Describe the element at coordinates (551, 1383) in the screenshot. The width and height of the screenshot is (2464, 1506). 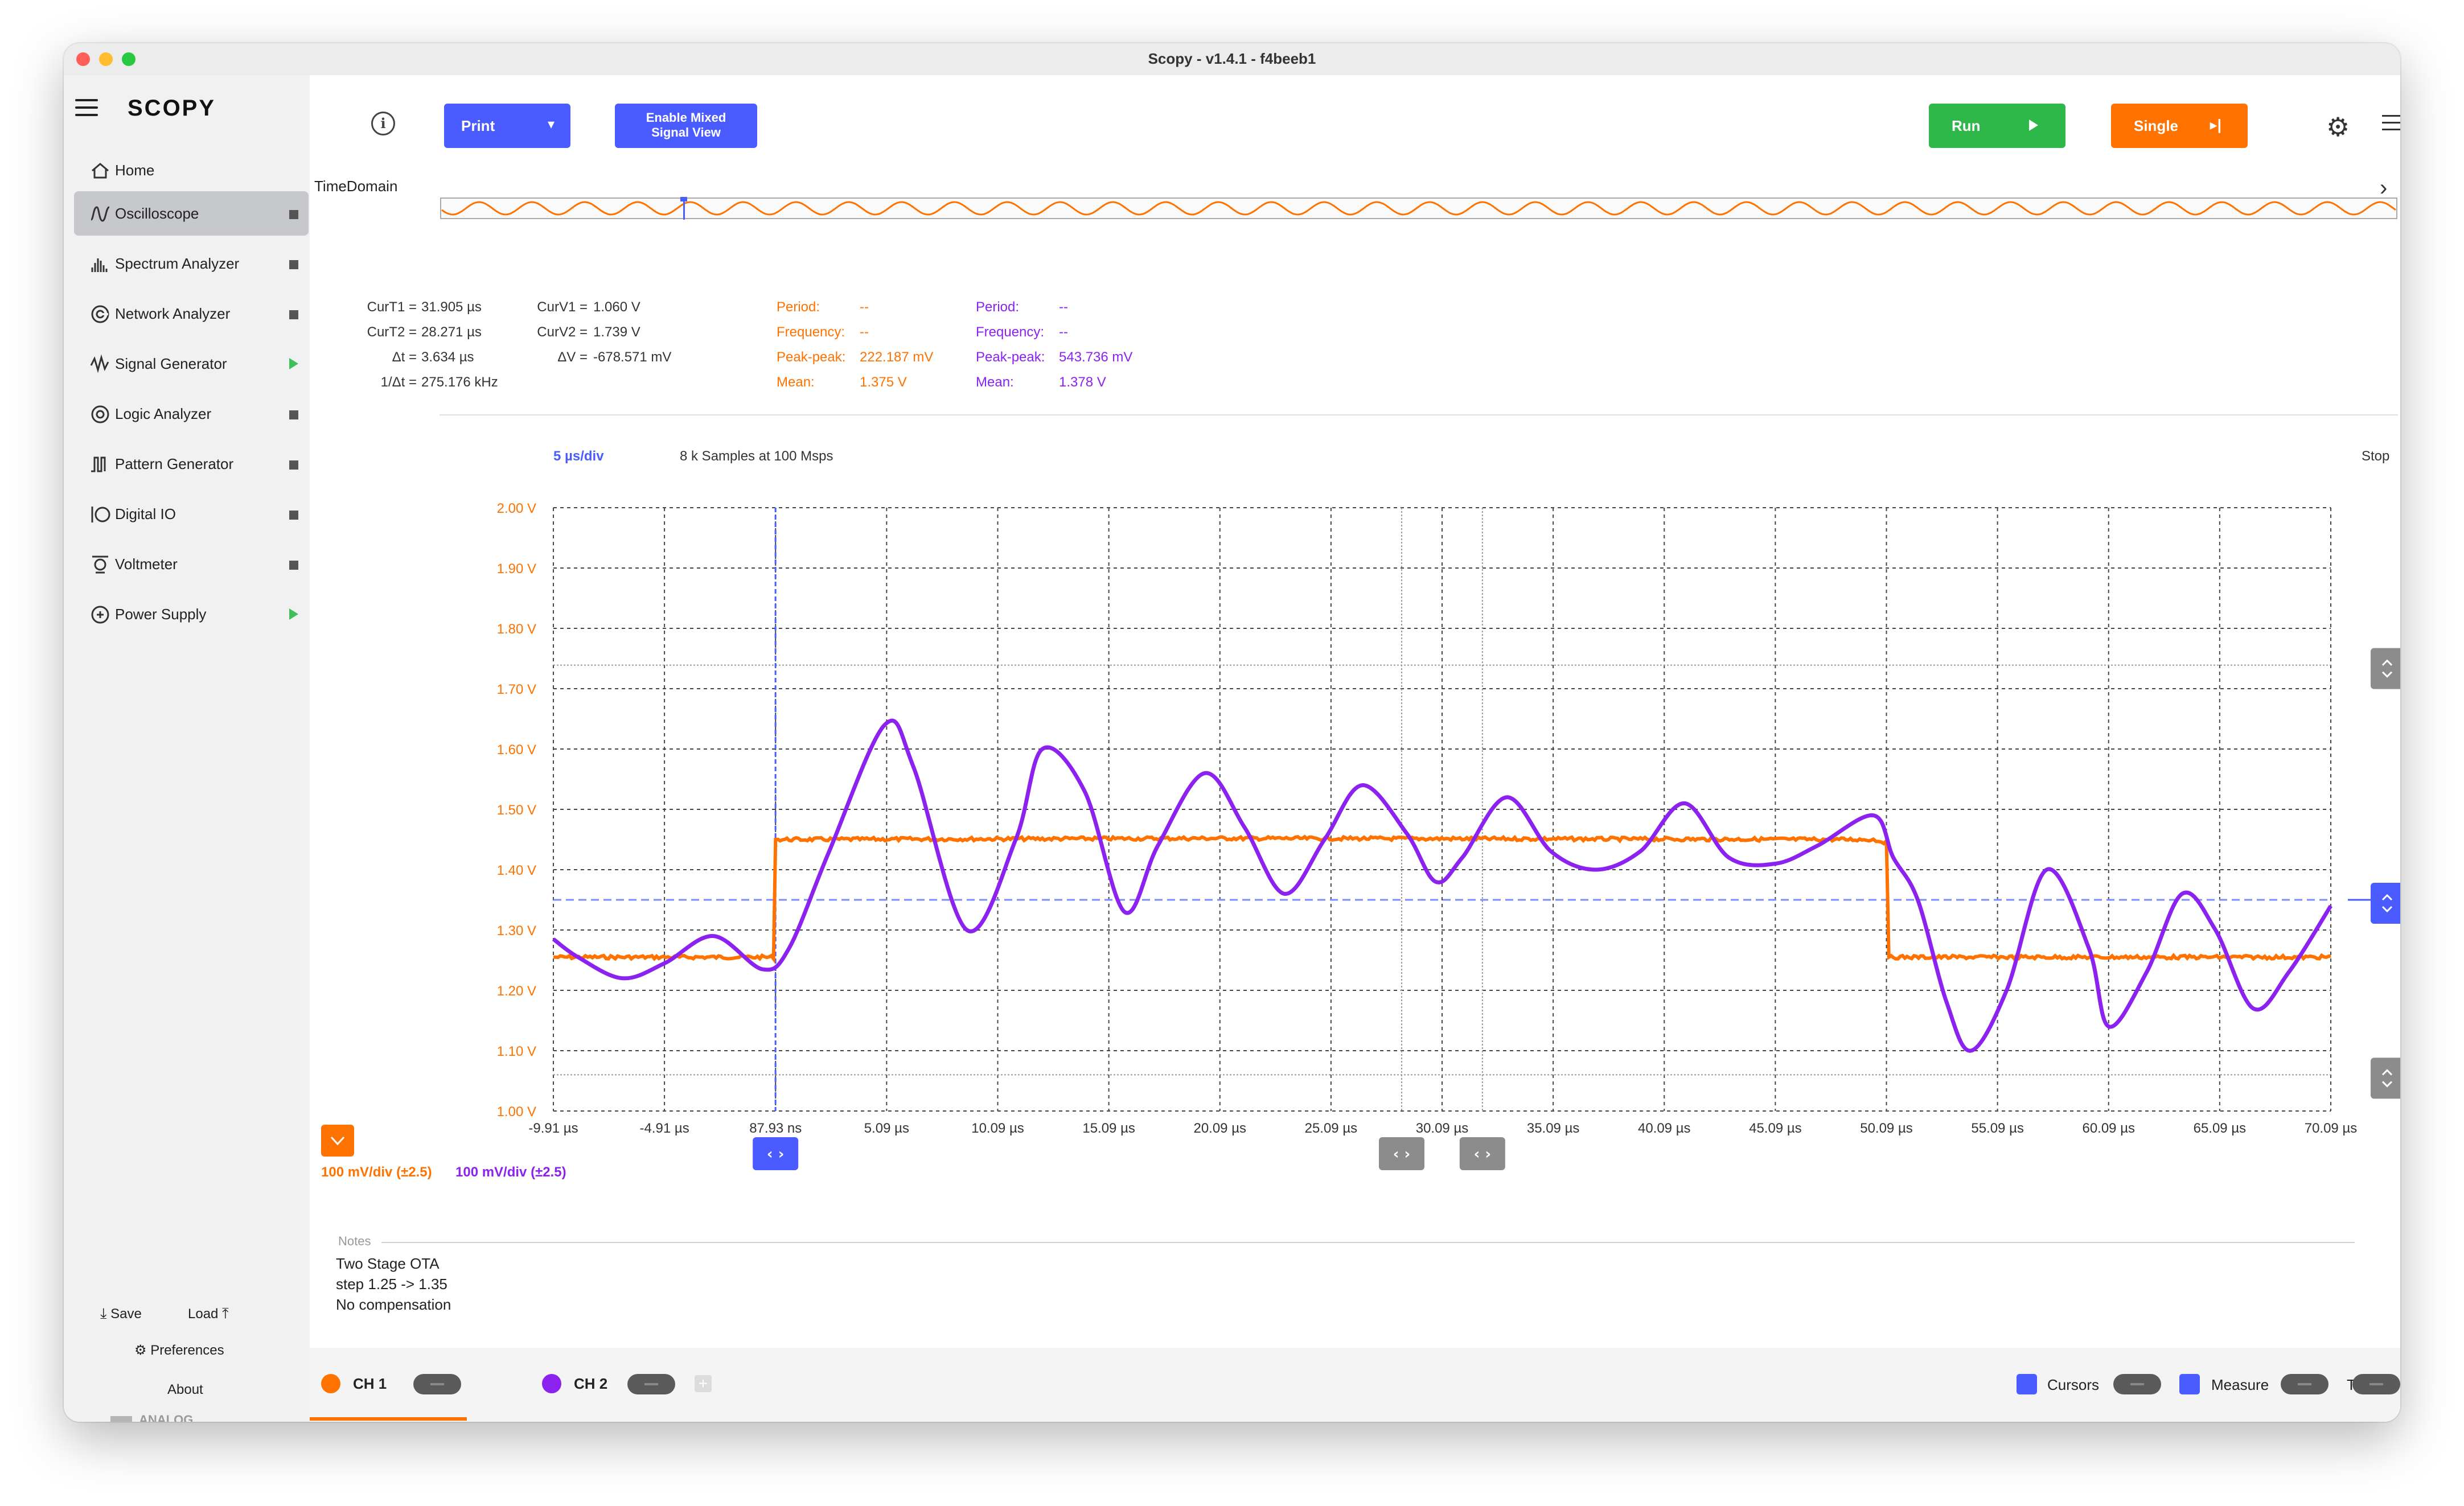
I see `ch2-color-dot` at that location.